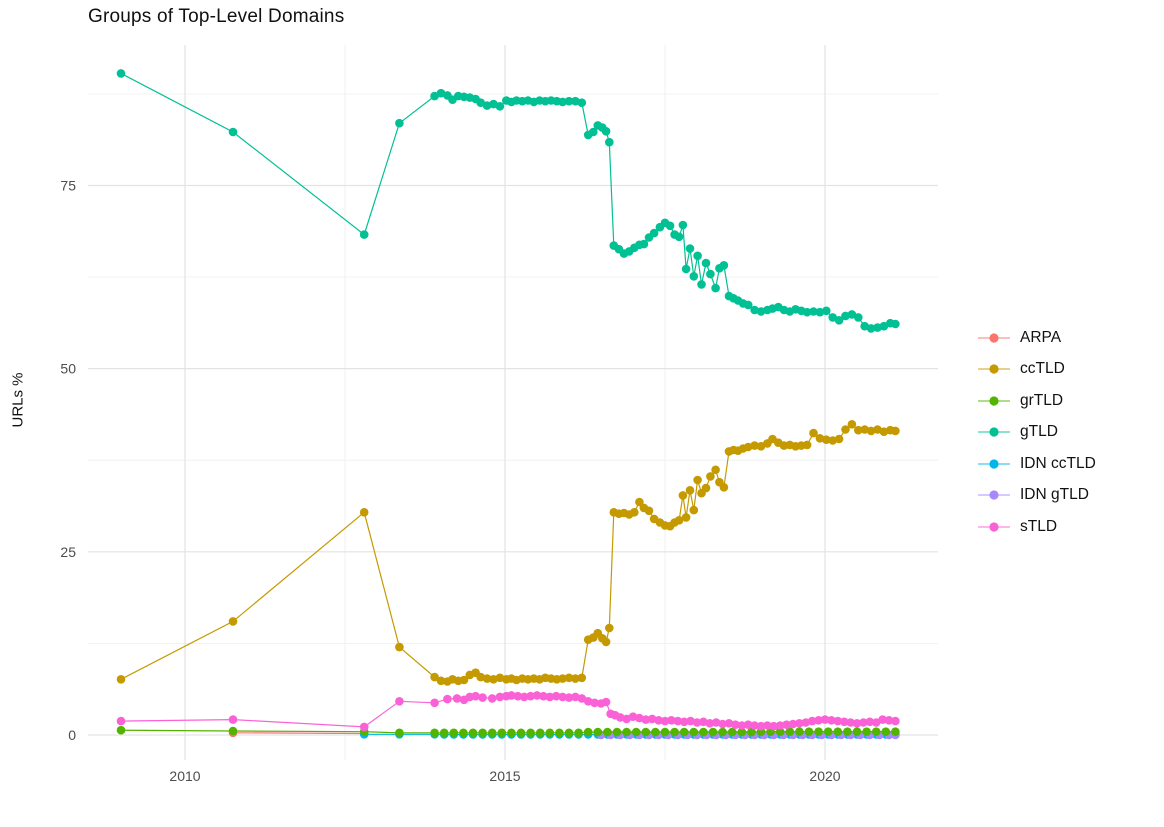  I want to click on x-tick-label: 2020, so click(824, 776).